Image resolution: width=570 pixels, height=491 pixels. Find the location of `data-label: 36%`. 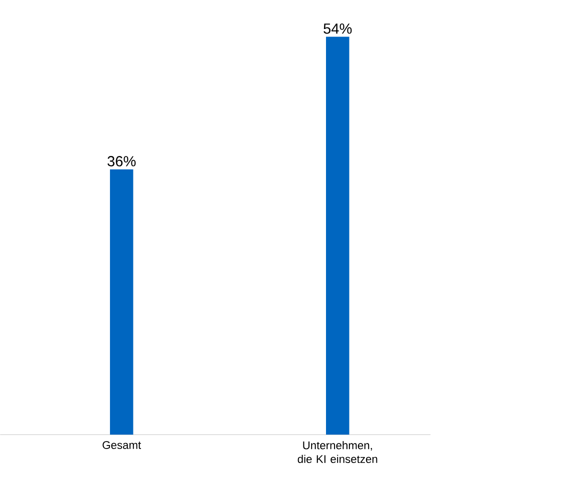

data-label: 36% is located at coordinates (122, 161).